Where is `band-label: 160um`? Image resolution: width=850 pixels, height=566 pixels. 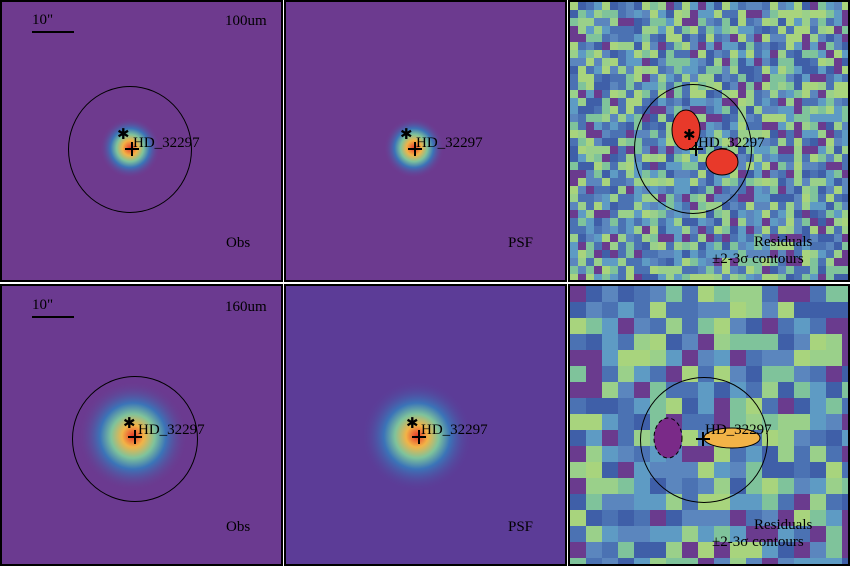
band-label: 160um is located at coordinates (246, 307).